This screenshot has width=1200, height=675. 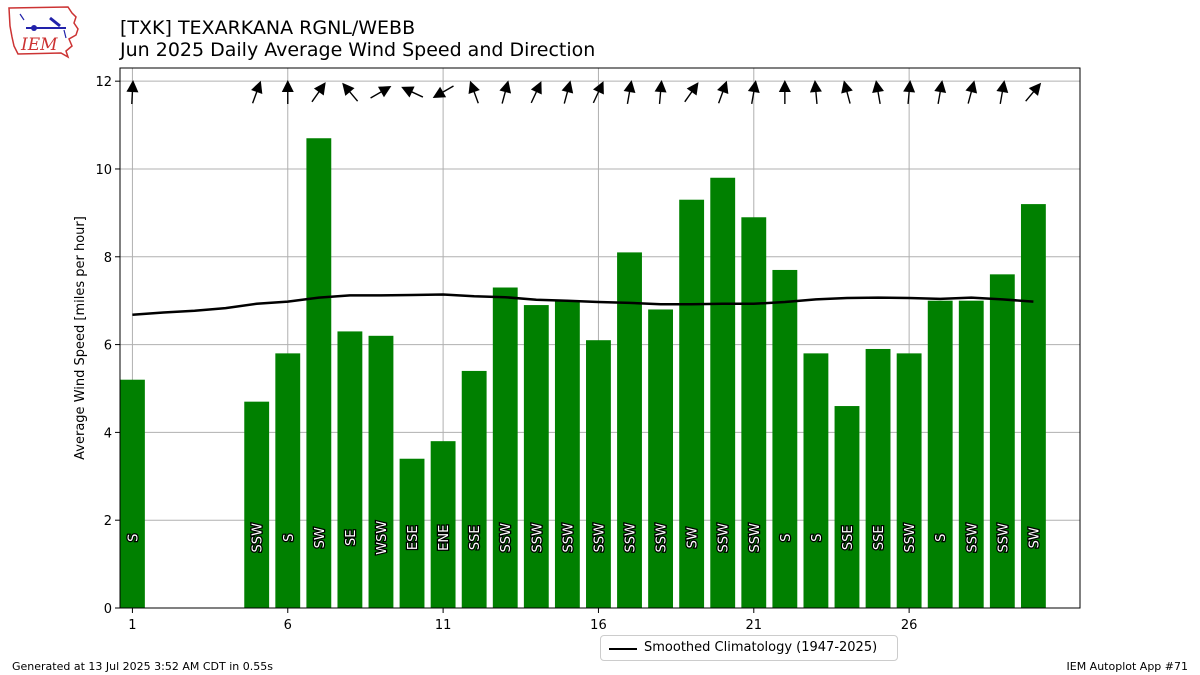 I want to click on y-ticks: 0 2 4 6 8 10 12, so click(x=107, y=346).